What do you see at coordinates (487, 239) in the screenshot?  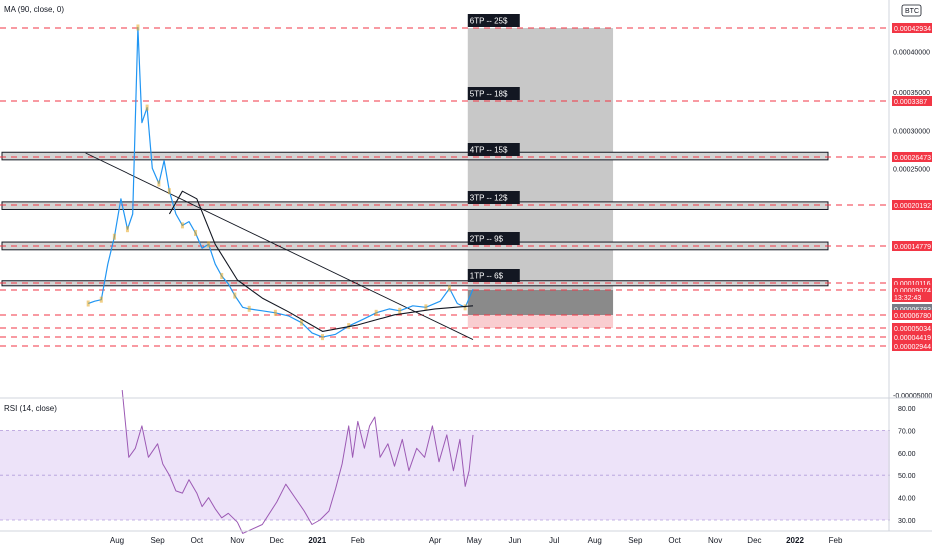 I see `target-label-text: 2TP -- 9$` at bounding box center [487, 239].